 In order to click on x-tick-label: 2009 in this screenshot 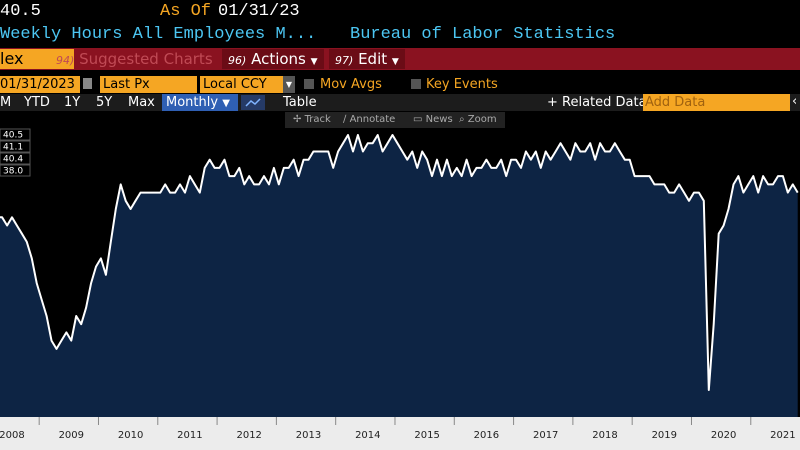, I will do `click(71, 435)`.